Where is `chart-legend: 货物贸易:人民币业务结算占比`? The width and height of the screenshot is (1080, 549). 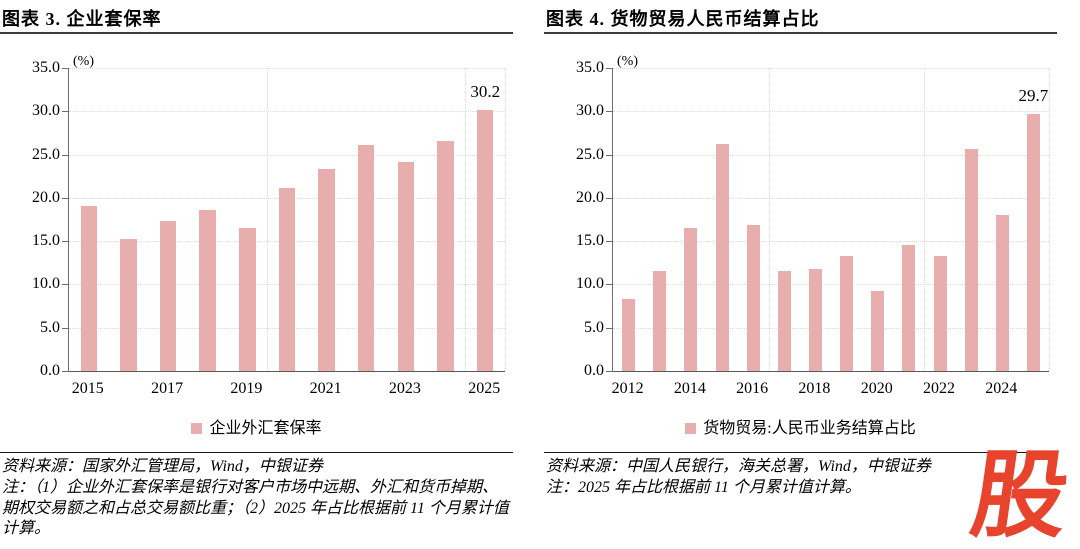
chart-legend: 货物贸易:人民币业务结算占比 is located at coordinates (800, 426).